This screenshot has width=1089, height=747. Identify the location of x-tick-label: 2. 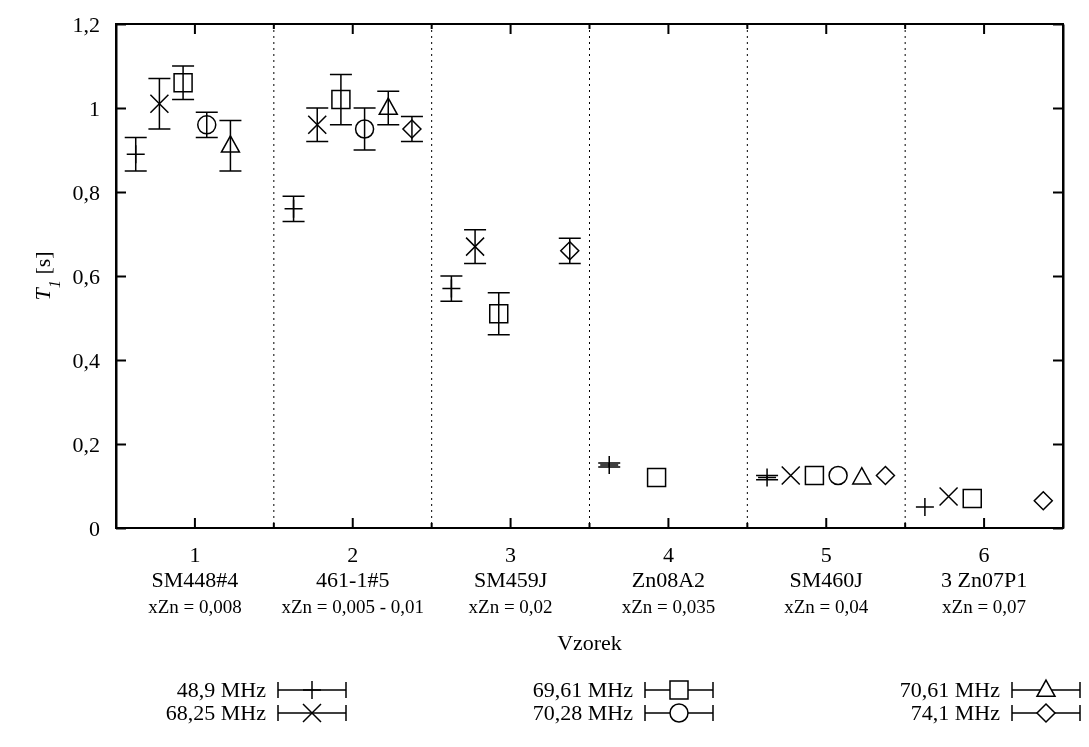
(353, 554).